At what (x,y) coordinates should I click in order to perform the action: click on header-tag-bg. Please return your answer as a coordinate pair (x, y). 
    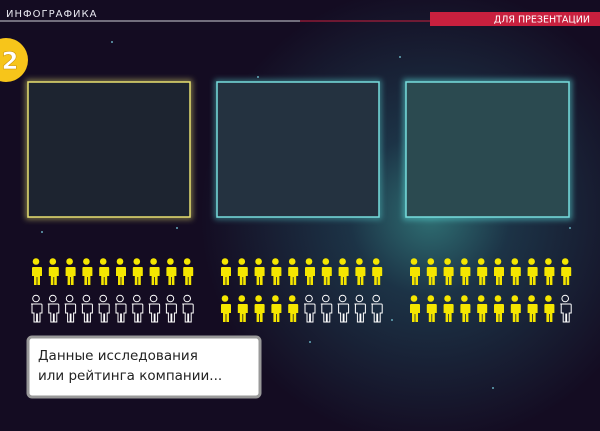
    Looking at the image, I should click on (515, 19).